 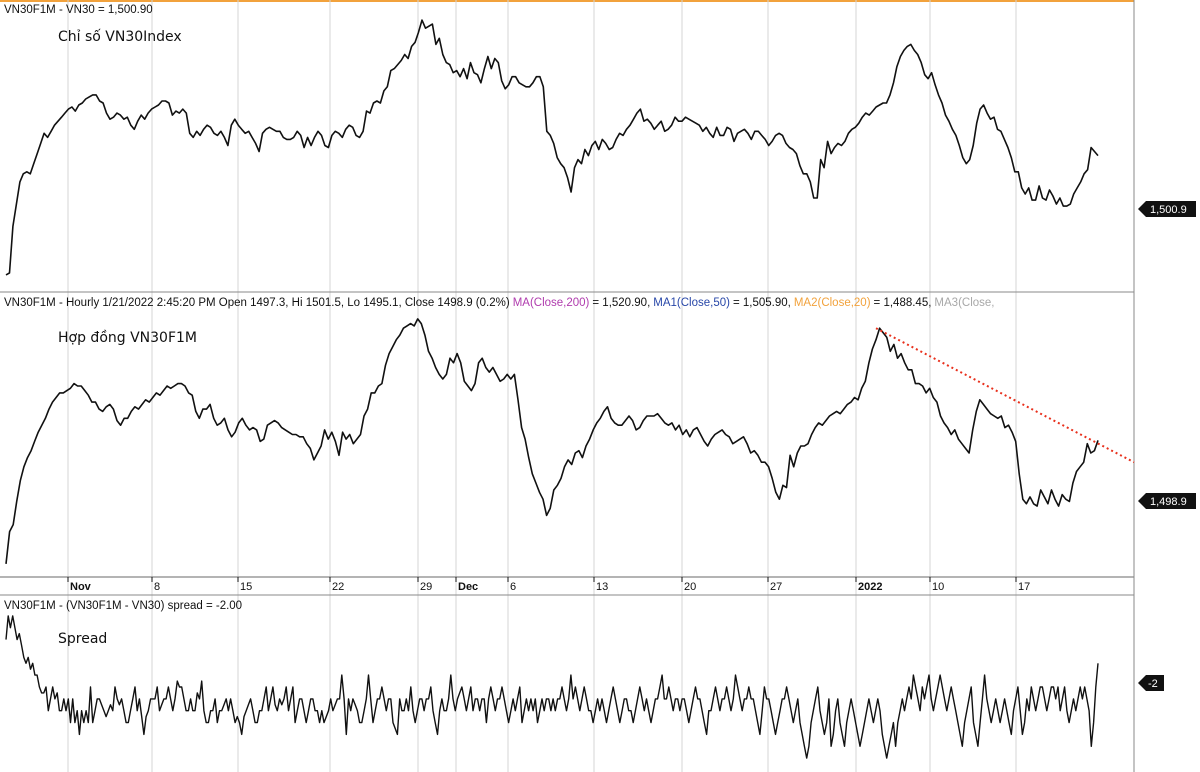 What do you see at coordinates (157, 587) in the screenshot?
I see `x-tick-label: 8` at bounding box center [157, 587].